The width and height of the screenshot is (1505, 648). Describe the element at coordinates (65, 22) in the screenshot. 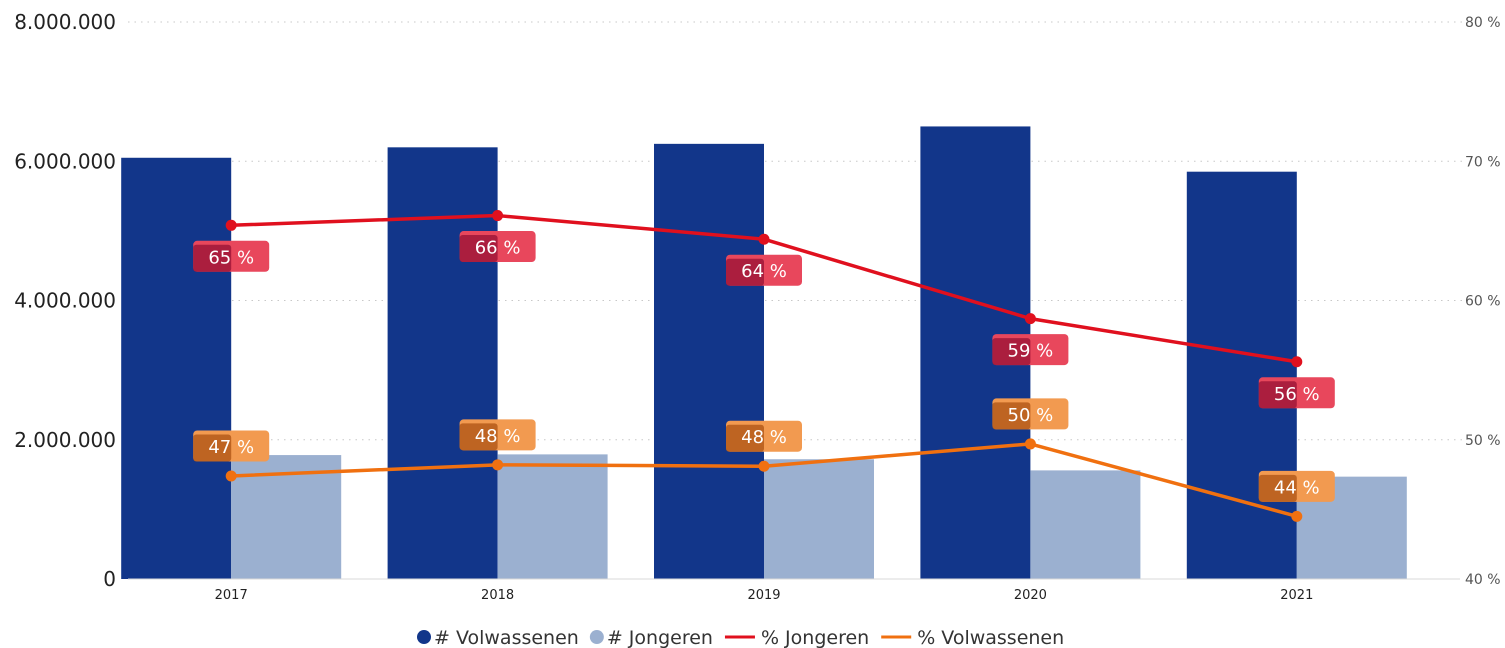

I see `y-left-tick-label: 8.000.000` at that location.